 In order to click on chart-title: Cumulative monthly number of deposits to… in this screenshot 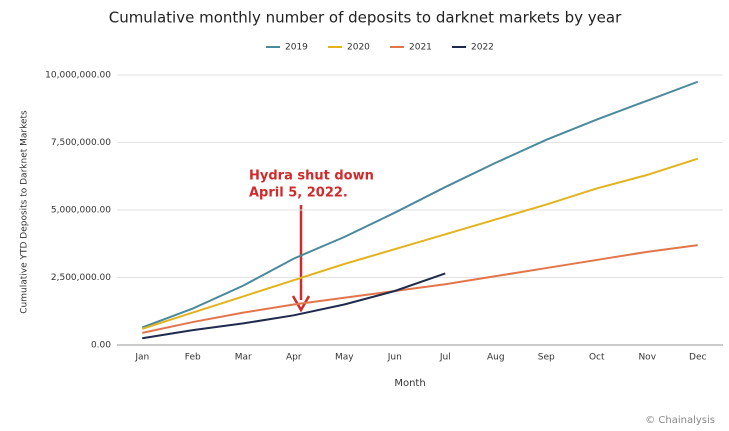, I will do `click(365, 18)`.